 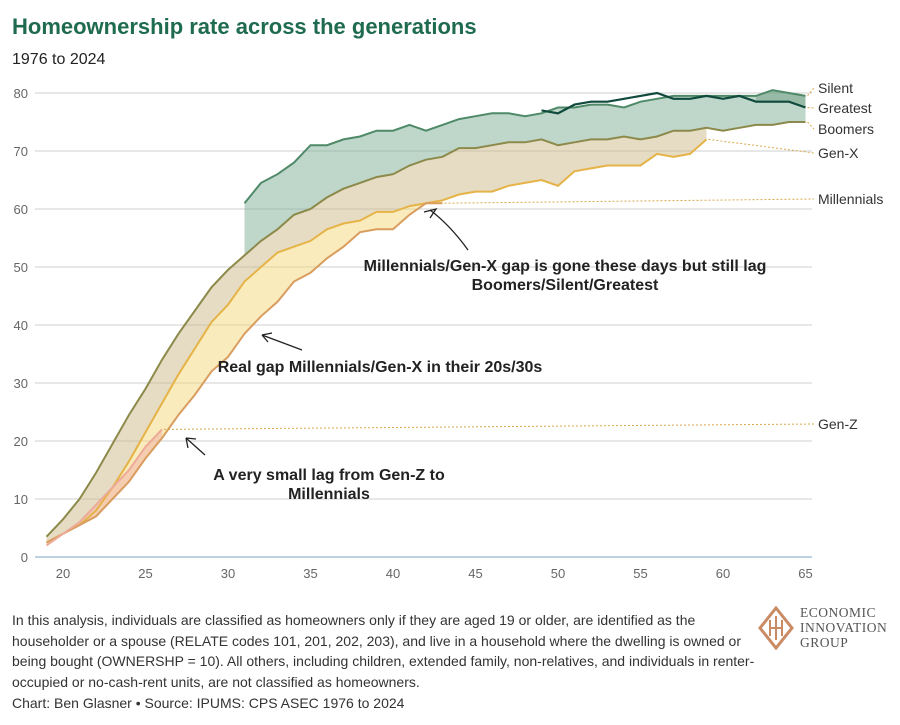 I want to click on series-label-silent: Silent, so click(x=835, y=88).